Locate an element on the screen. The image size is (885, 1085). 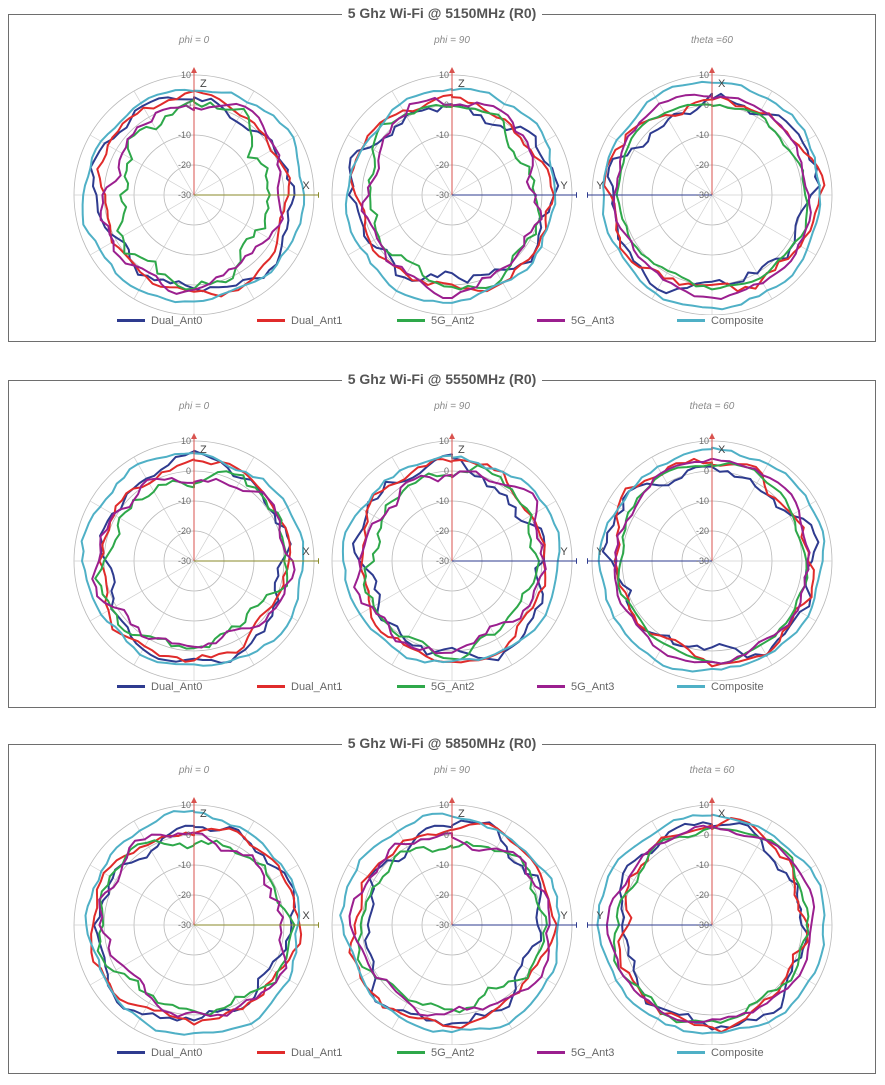
legend-item-composite: Composite is located at coordinates (720, 321).